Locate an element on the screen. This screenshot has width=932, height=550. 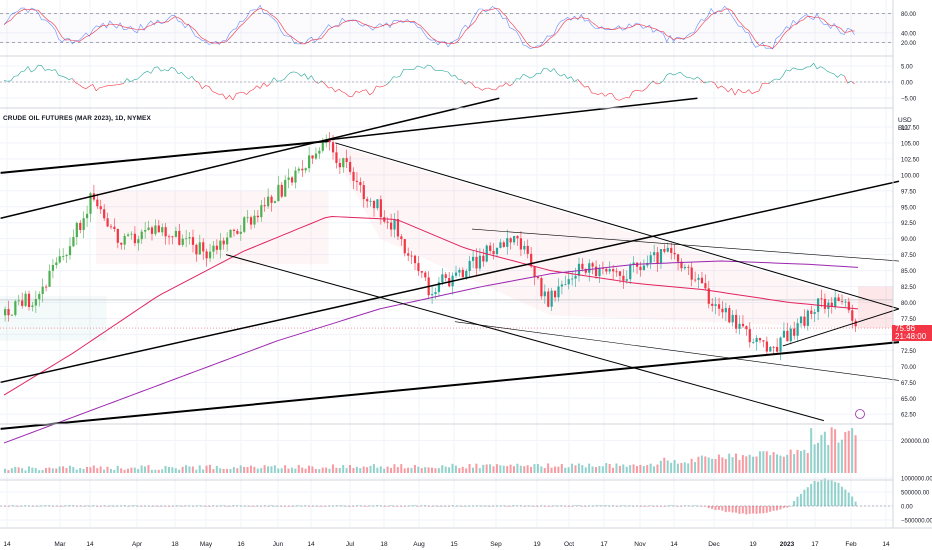
y-tick-label: 105.00 is located at coordinates (910, 144).